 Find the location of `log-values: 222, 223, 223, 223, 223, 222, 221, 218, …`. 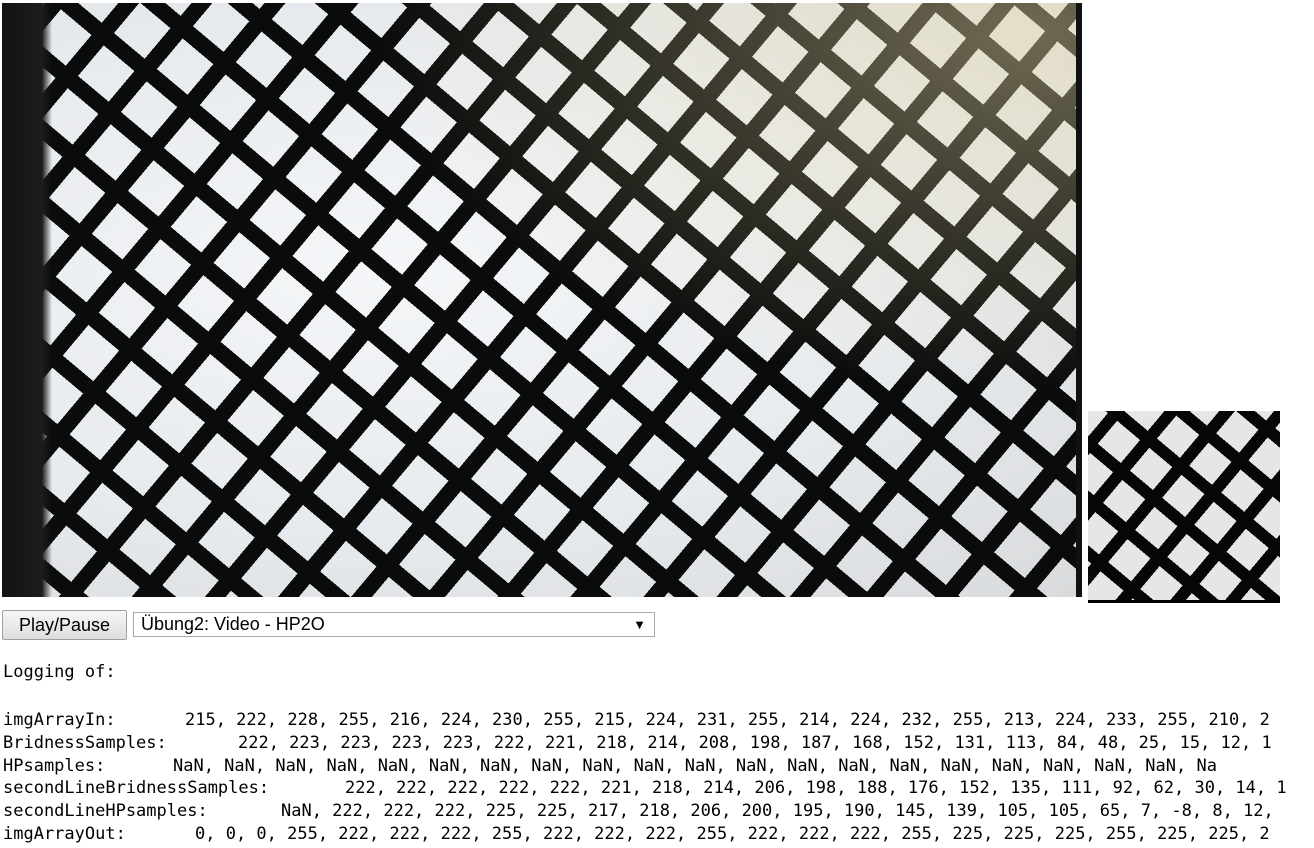

log-values: 222, 223, 223, 223, 223, 222, 221, 218, … is located at coordinates (755, 742).